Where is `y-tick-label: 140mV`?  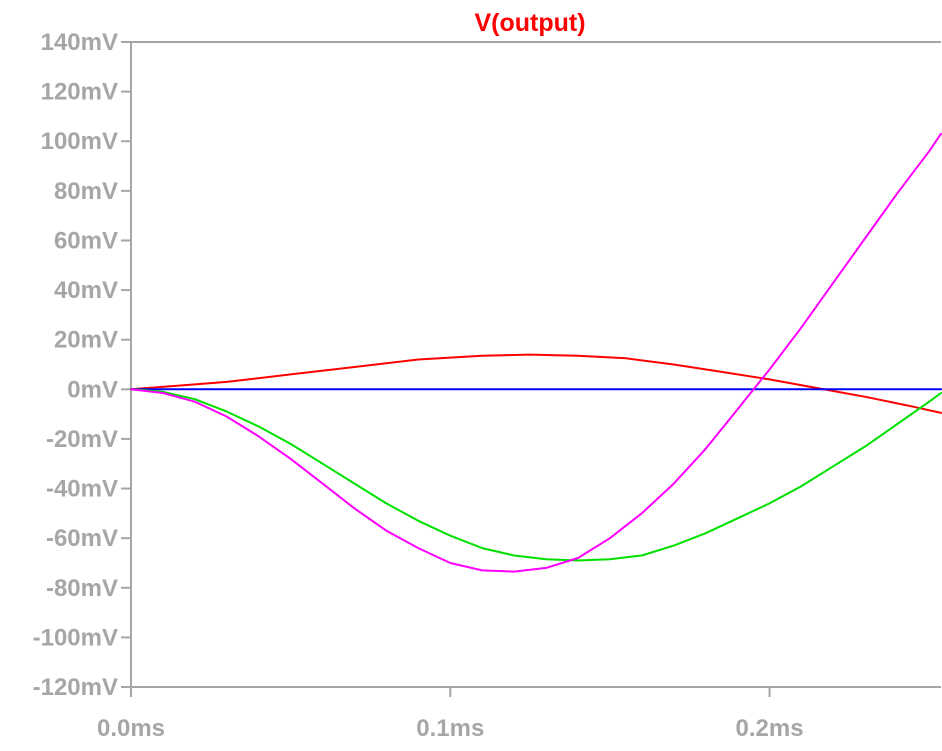 y-tick-label: 140mV is located at coordinates (79, 42).